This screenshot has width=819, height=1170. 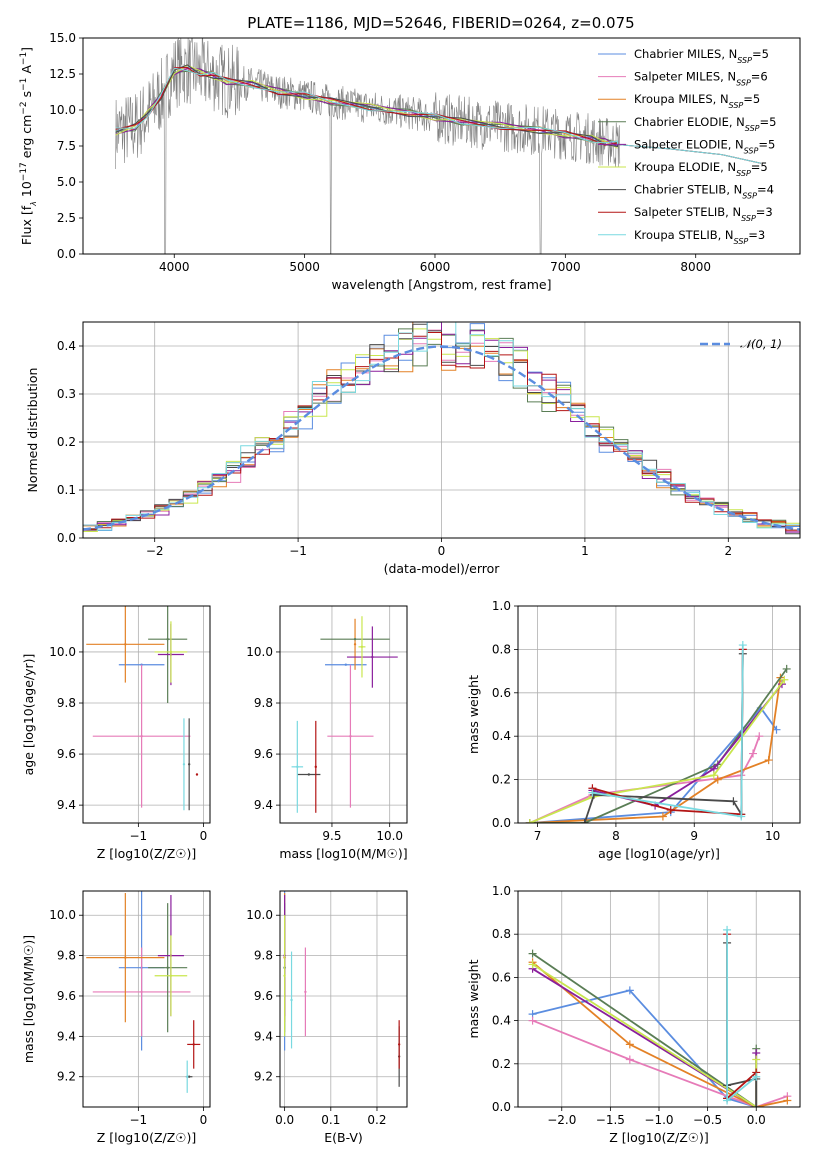 I want to click on x-axis-label: E(B-V), so click(x=343, y=1137).